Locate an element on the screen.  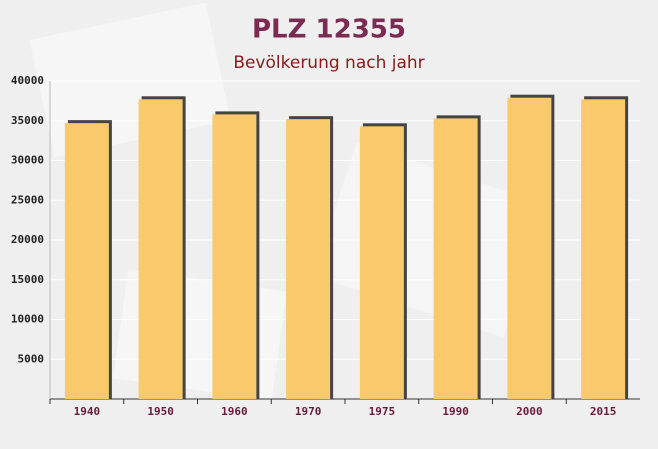
y-tick-label: 15000 is located at coordinates (27, 279).